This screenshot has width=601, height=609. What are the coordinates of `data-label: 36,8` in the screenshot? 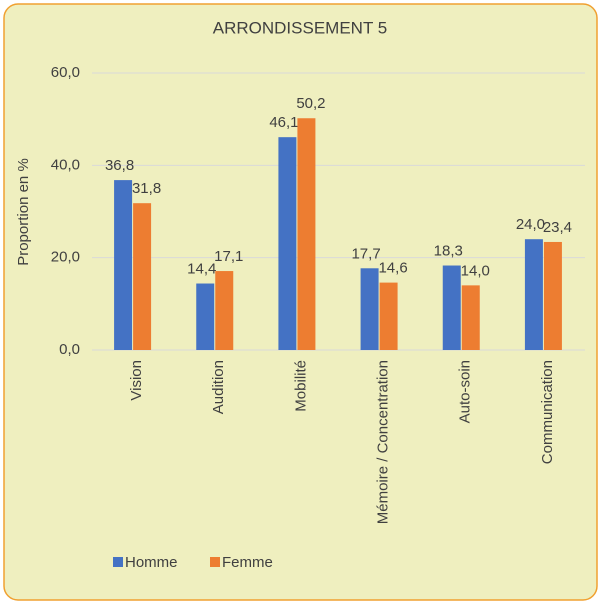 It's located at (119, 165).